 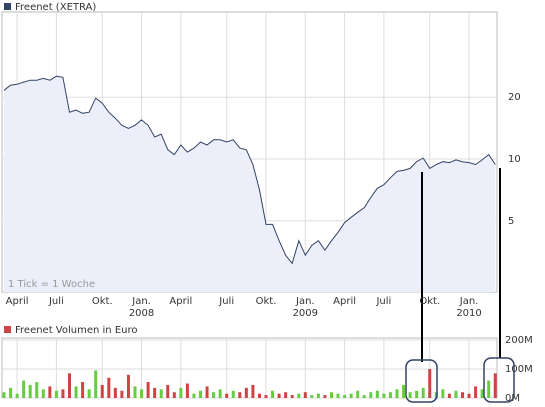 What do you see at coordinates (76, 330) in the screenshot?
I see `volume-title: Freenet Volumen in Euro` at bounding box center [76, 330].